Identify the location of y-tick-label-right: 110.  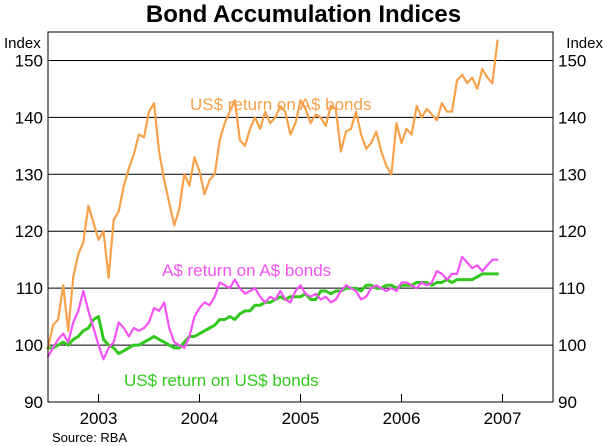
(571, 288).